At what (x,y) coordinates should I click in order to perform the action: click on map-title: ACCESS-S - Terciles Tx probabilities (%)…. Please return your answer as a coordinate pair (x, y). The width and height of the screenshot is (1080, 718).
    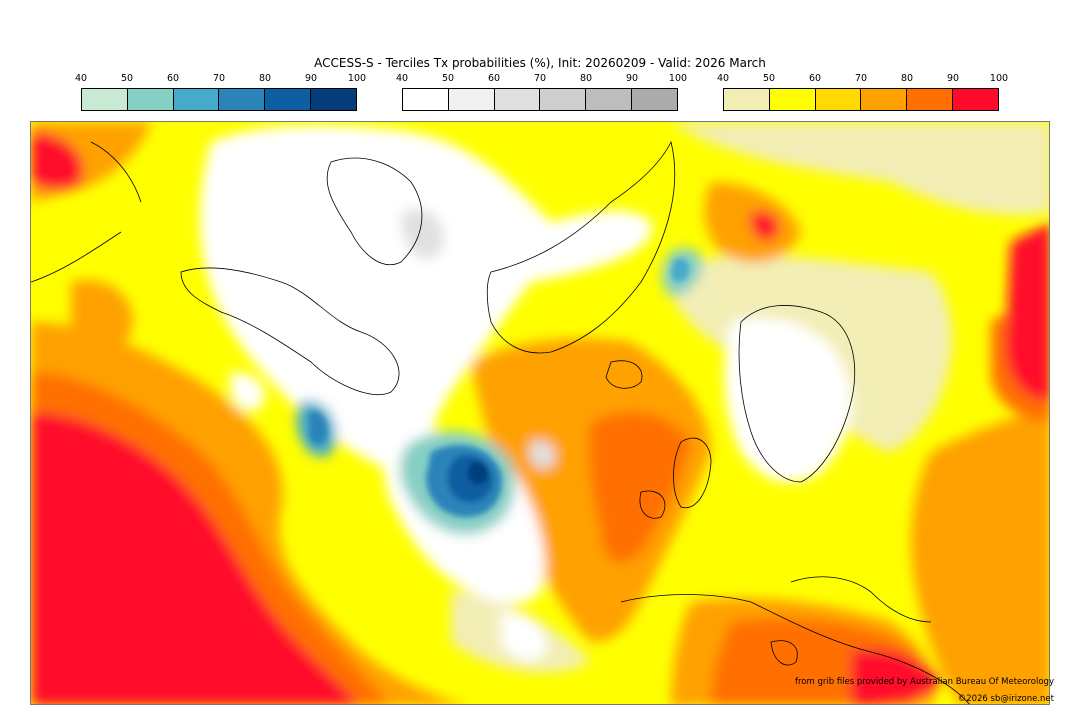
    Looking at the image, I should click on (540, 63).